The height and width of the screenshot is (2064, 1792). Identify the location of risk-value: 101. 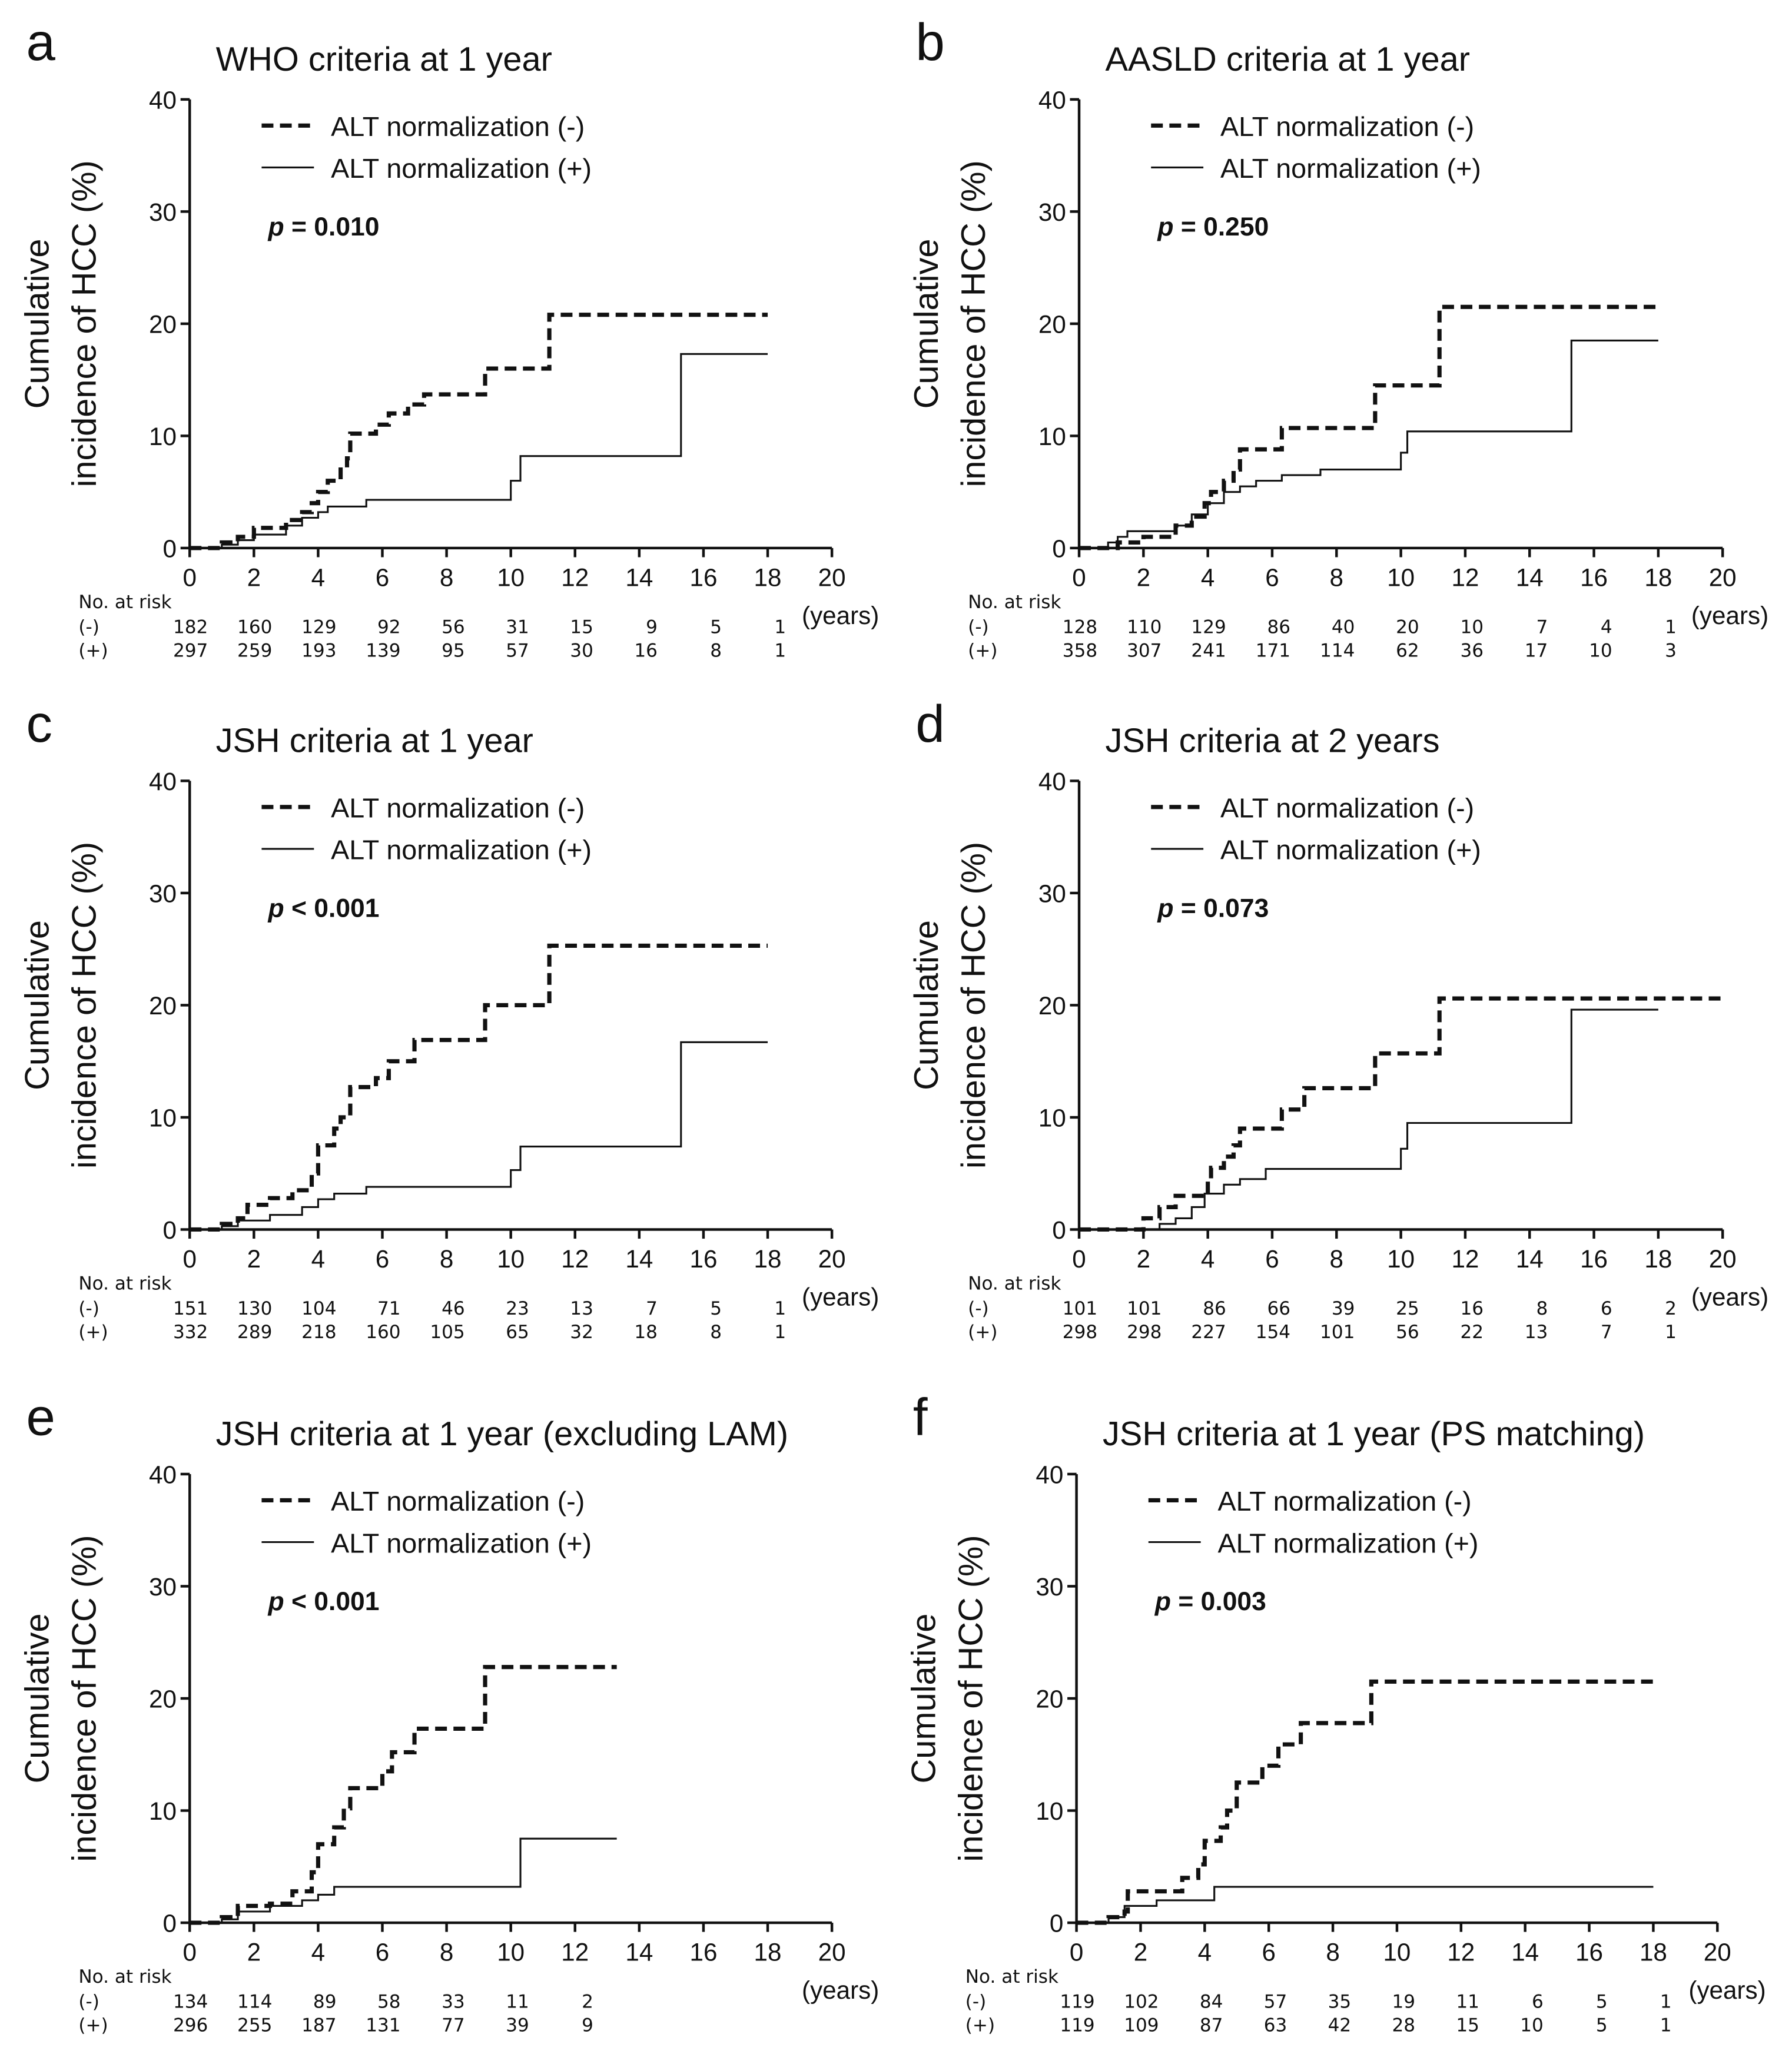
(1144, 1308).